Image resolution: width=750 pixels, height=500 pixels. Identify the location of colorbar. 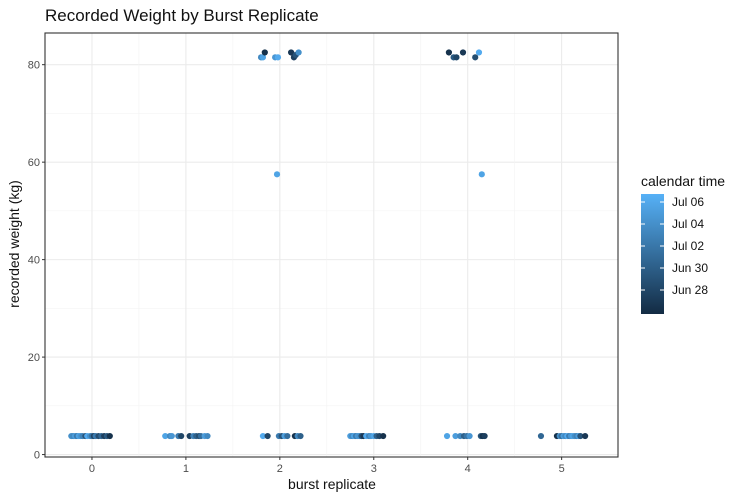
(652, 254).